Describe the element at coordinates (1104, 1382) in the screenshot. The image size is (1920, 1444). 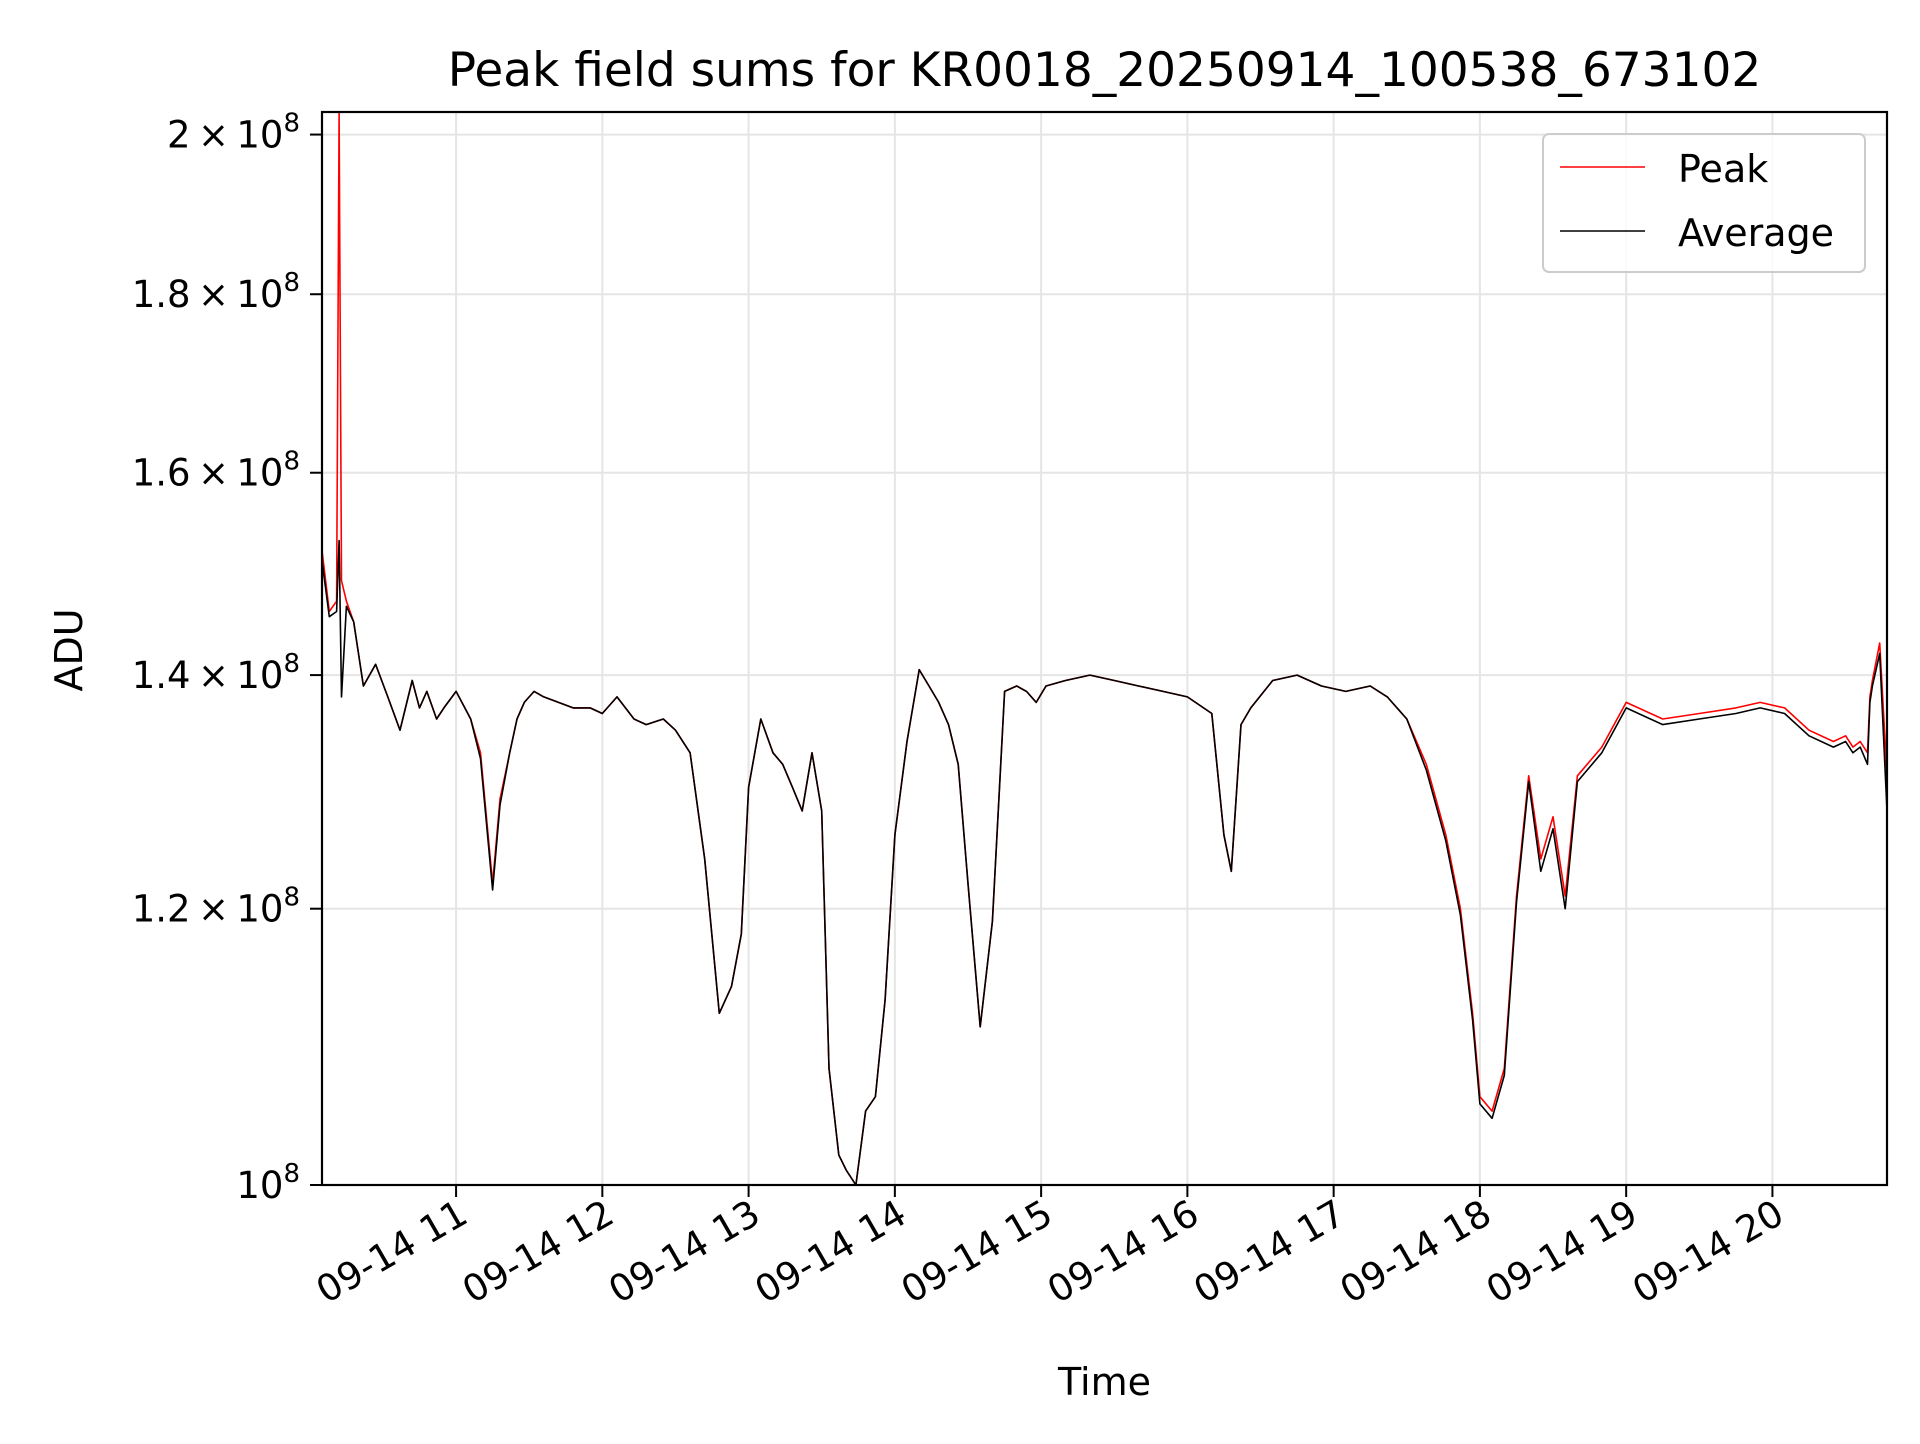
I see `x-axis-label: Time` at that location.